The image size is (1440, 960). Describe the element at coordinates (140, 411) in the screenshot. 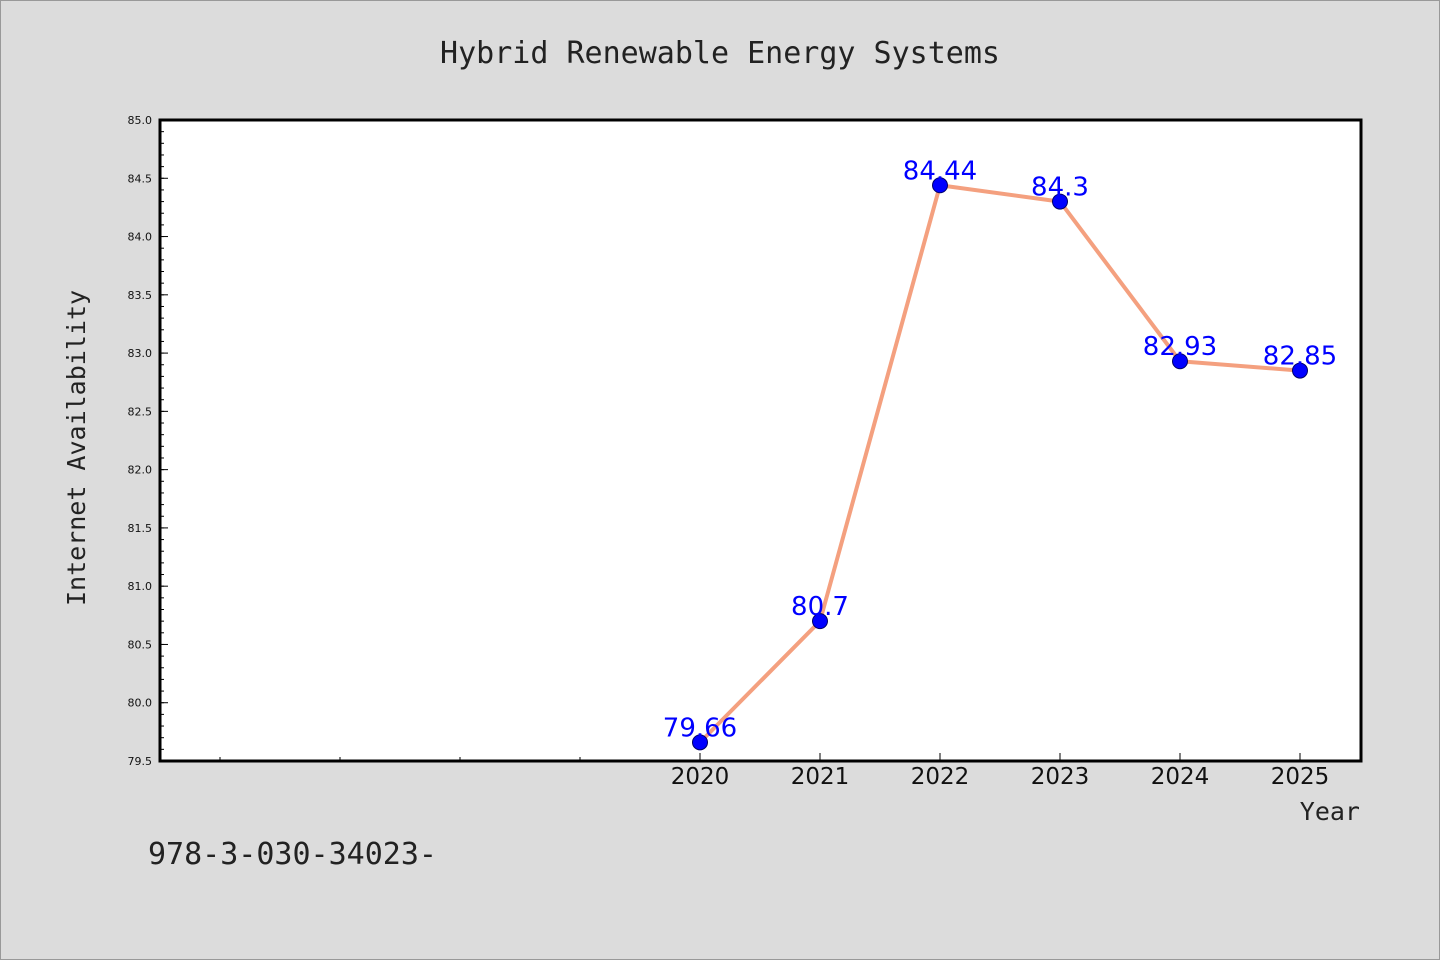

I see `y-tick-label: 82.5` at that location.